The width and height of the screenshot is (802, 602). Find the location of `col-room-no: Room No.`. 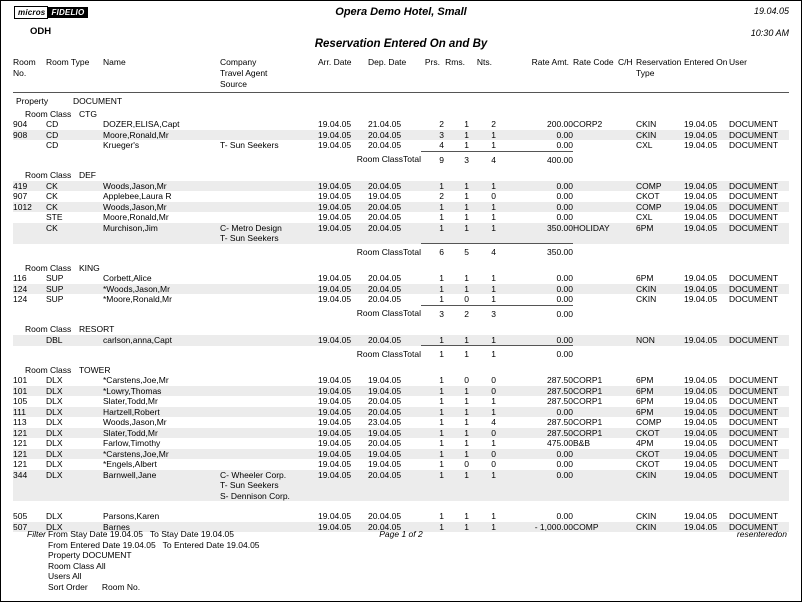

col-room-no: Room No. is located at coordinates (29, 75).